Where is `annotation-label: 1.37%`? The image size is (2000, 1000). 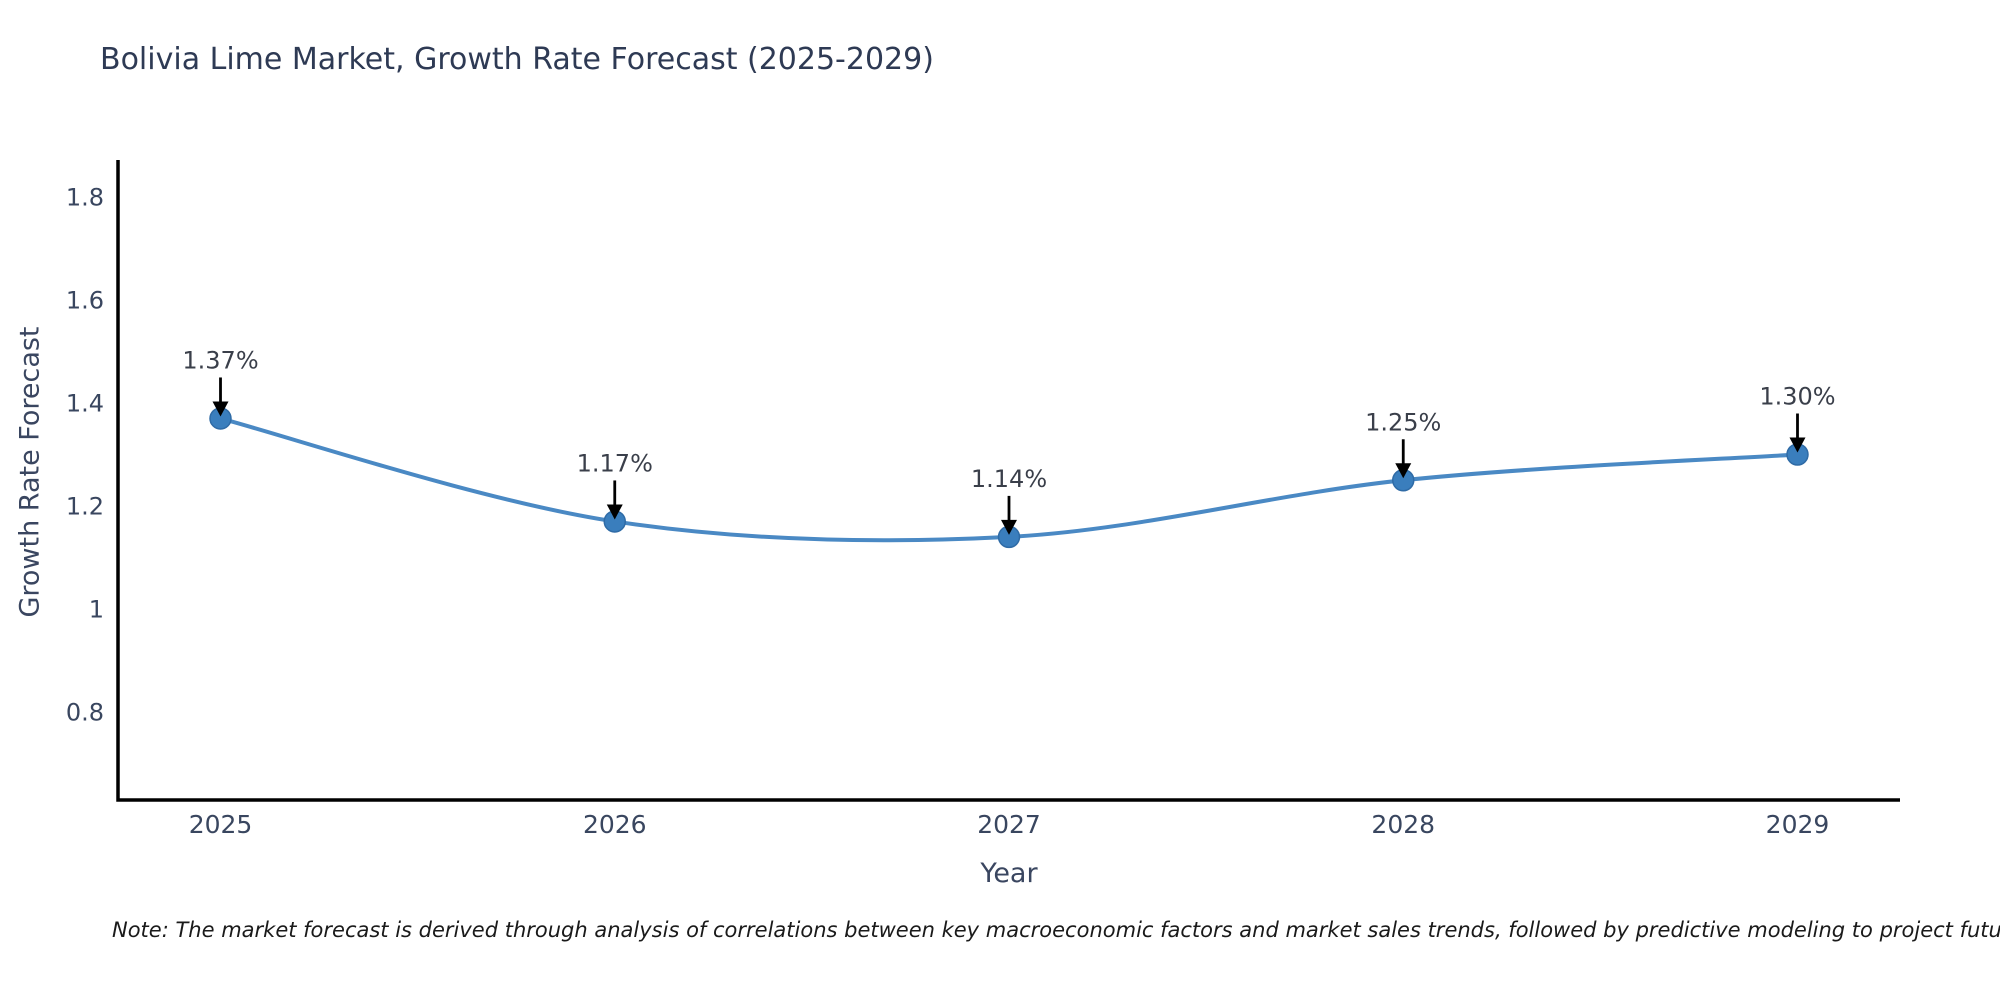
annotation-label: 1.37% is located at coordinates (220, 360).